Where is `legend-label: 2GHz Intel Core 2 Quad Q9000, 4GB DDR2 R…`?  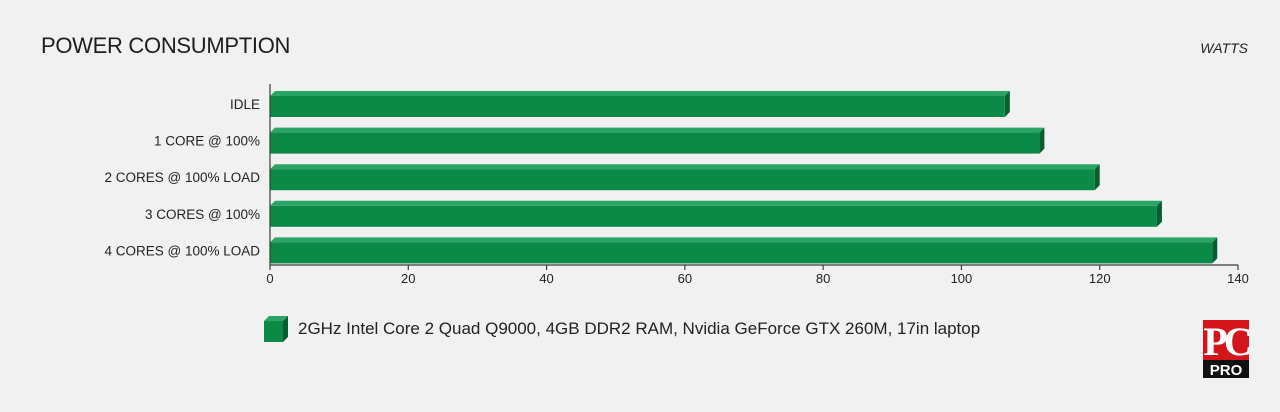 legend-label: 2GHz Intel Core 2 Quad Q9000, 4GB DDR2 R… is located at coordinates (639, 328).